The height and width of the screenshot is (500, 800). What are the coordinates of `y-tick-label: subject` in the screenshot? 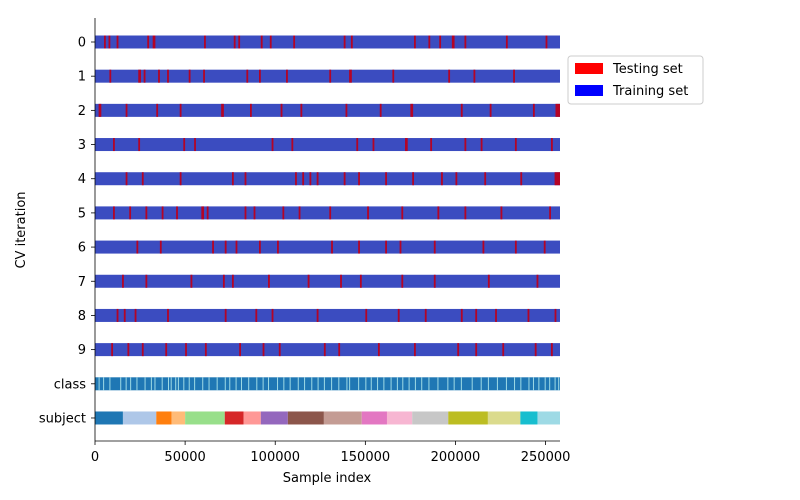 It's located at (62, 418).